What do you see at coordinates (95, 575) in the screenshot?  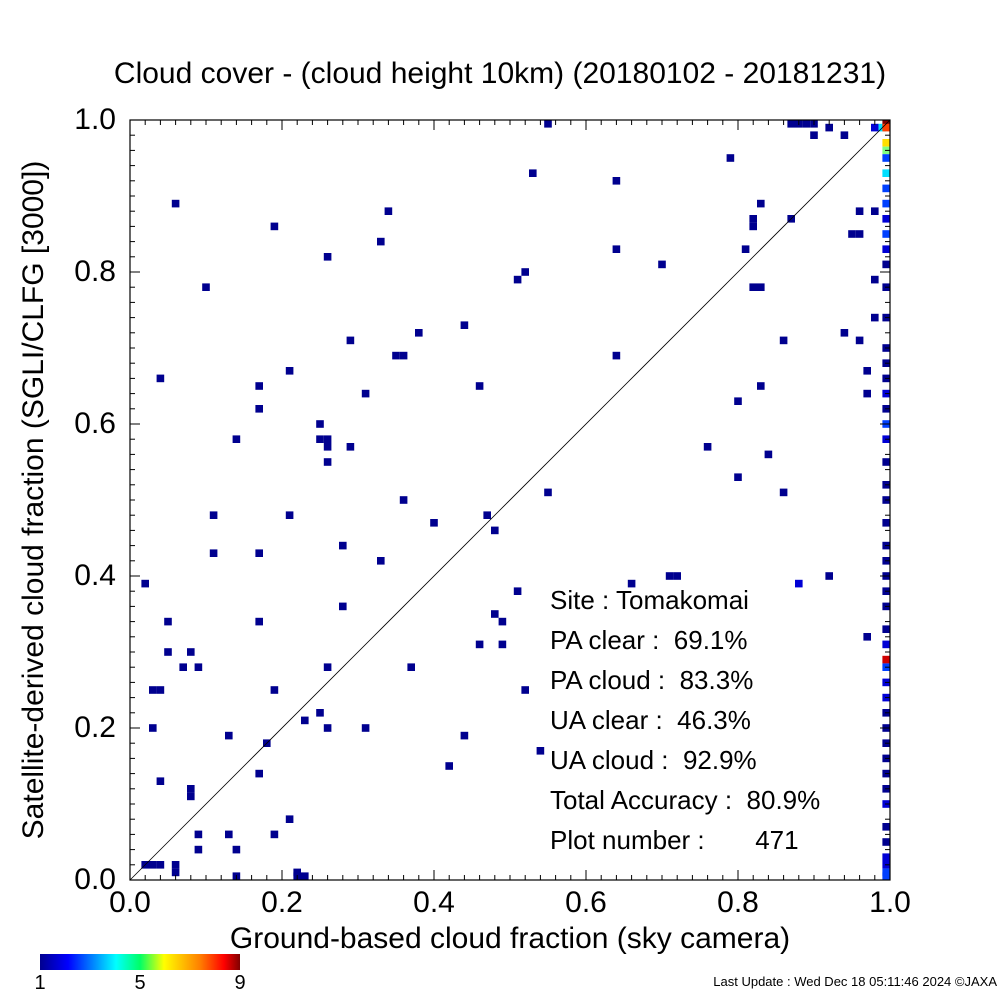 I see `y-tick-label: 0.4` at bounding box center [95, 575].